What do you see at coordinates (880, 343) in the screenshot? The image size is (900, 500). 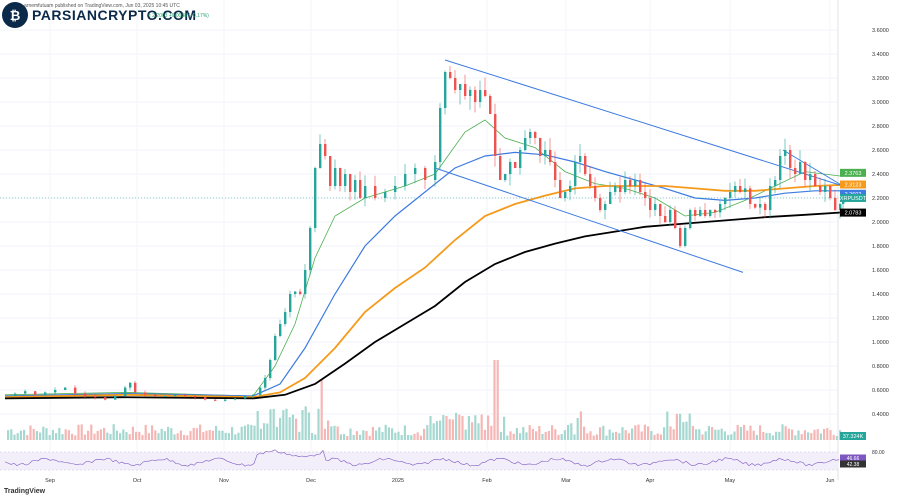 I see `y-tick-label: 1.0000` at bounding box center [880, 343].